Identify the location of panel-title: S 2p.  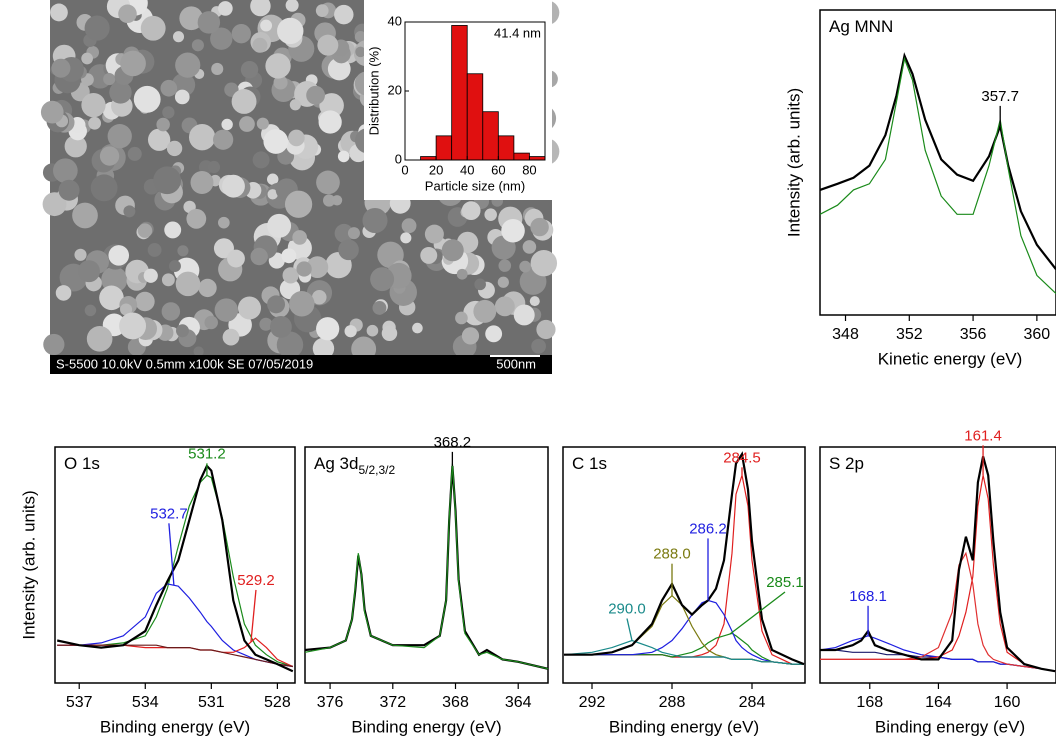
(846, 463).